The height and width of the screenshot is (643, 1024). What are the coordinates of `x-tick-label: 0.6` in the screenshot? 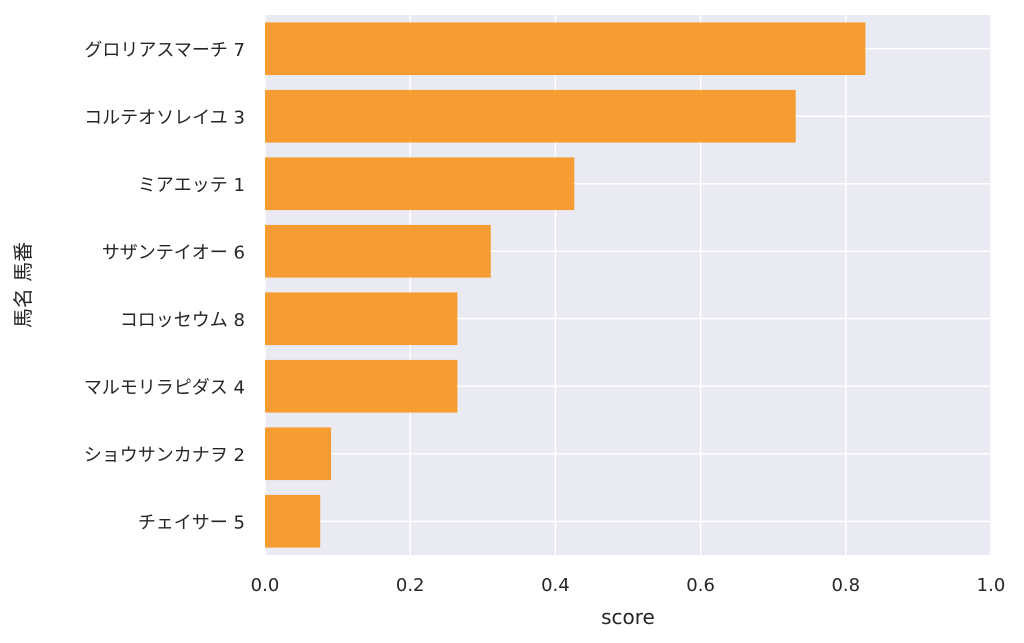 It's located at (700, 585).